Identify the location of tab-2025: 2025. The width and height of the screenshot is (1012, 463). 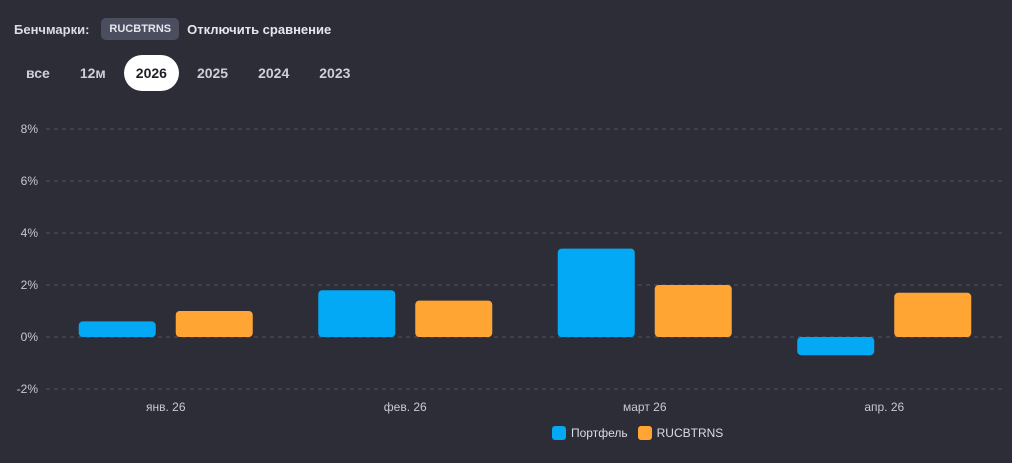
(212, 73).